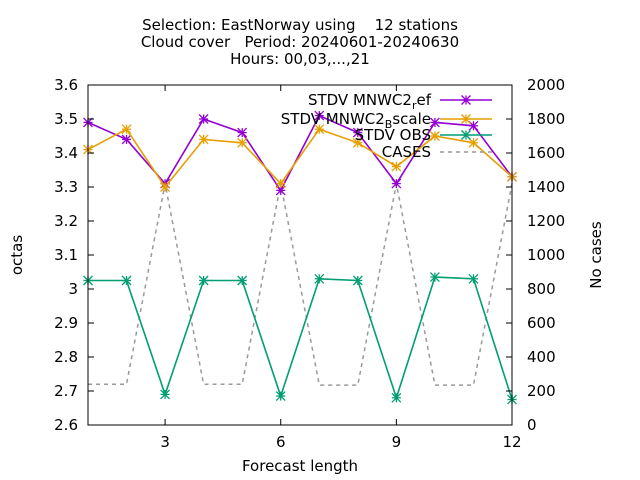  I want to click on y-tick-label: 2.8, so click(66, 357).